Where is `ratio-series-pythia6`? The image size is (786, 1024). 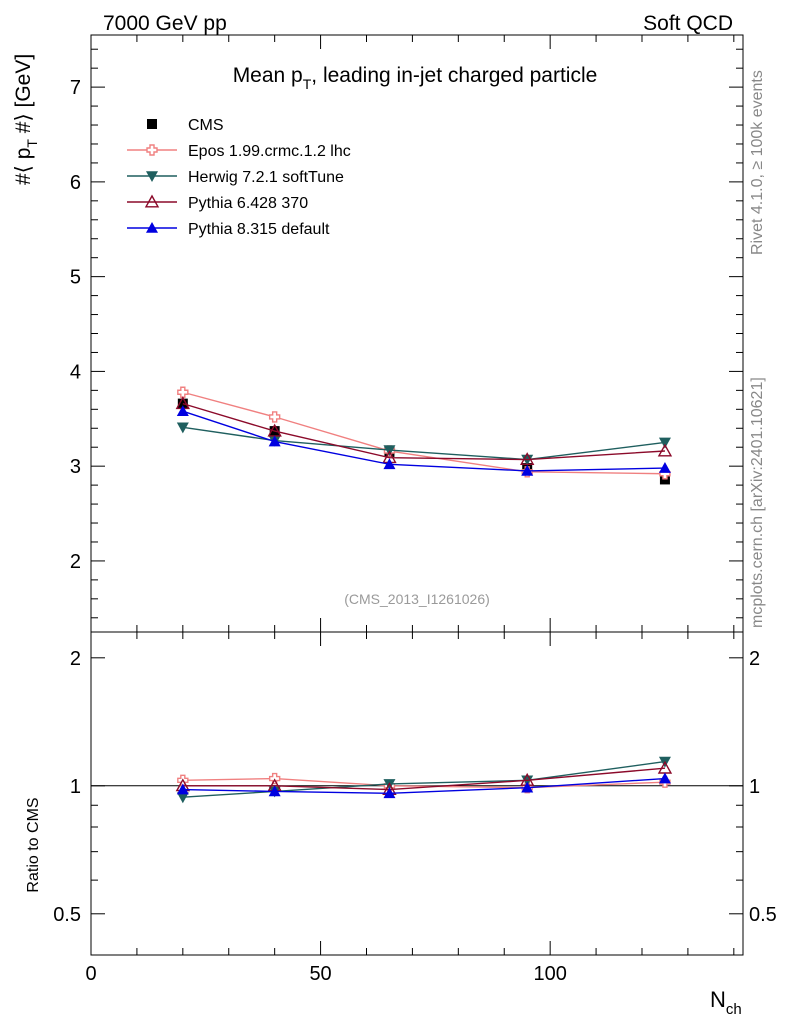 ratio-series-pythia6 is located at coordinates (424, 778).